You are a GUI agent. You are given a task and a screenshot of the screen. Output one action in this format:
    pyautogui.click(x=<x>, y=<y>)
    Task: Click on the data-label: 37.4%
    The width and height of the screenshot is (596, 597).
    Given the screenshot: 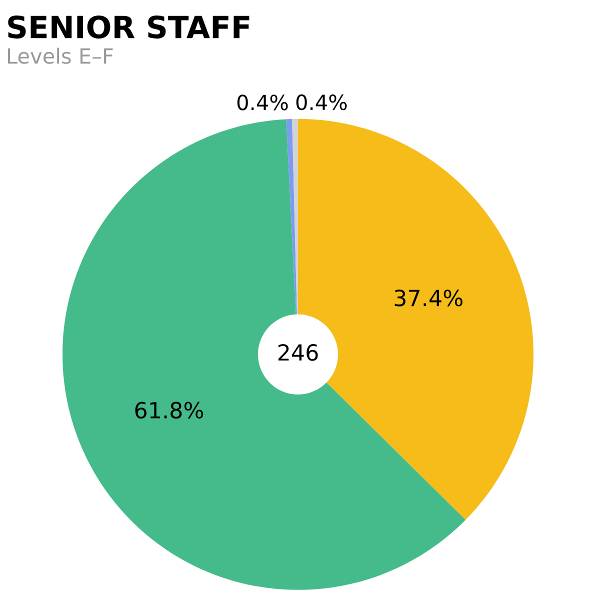 What is the action you would take?
    pyautogui.click(x=428, y=298)
    